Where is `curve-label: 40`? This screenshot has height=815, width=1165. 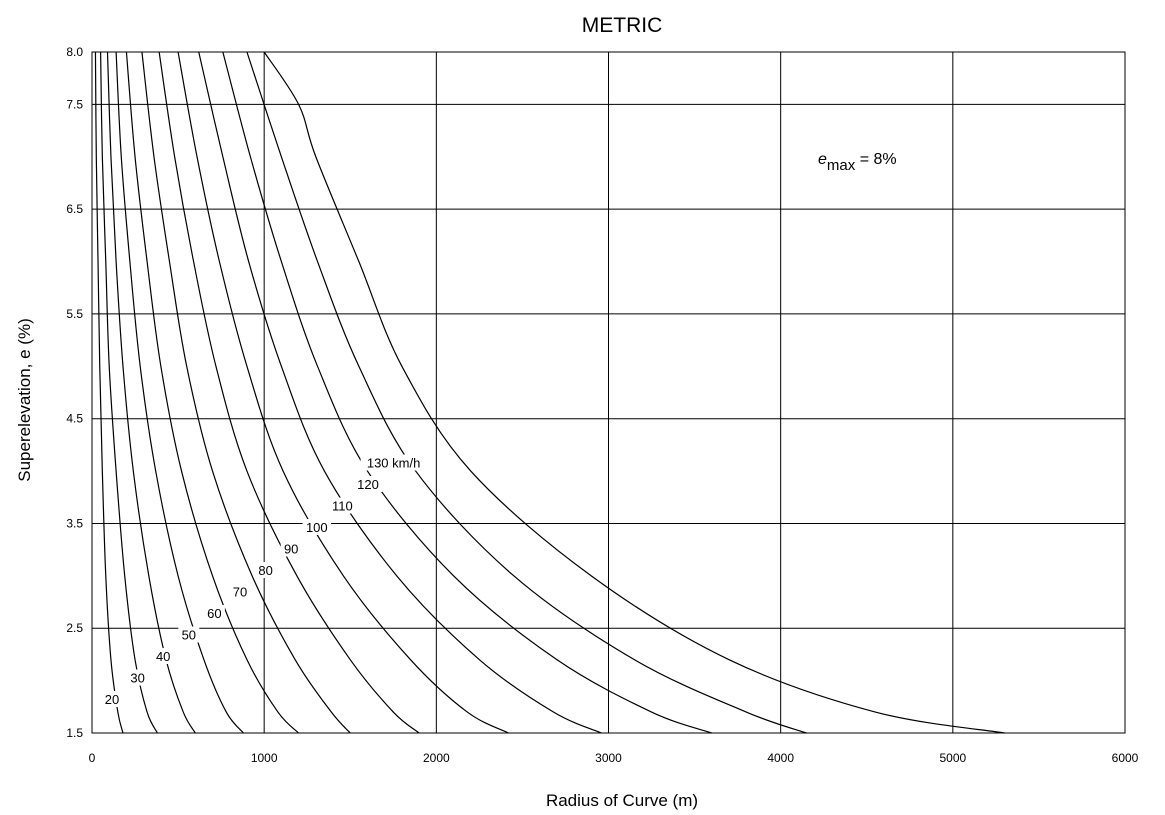
curve-label: 40 is located at coordinates (163, 656).